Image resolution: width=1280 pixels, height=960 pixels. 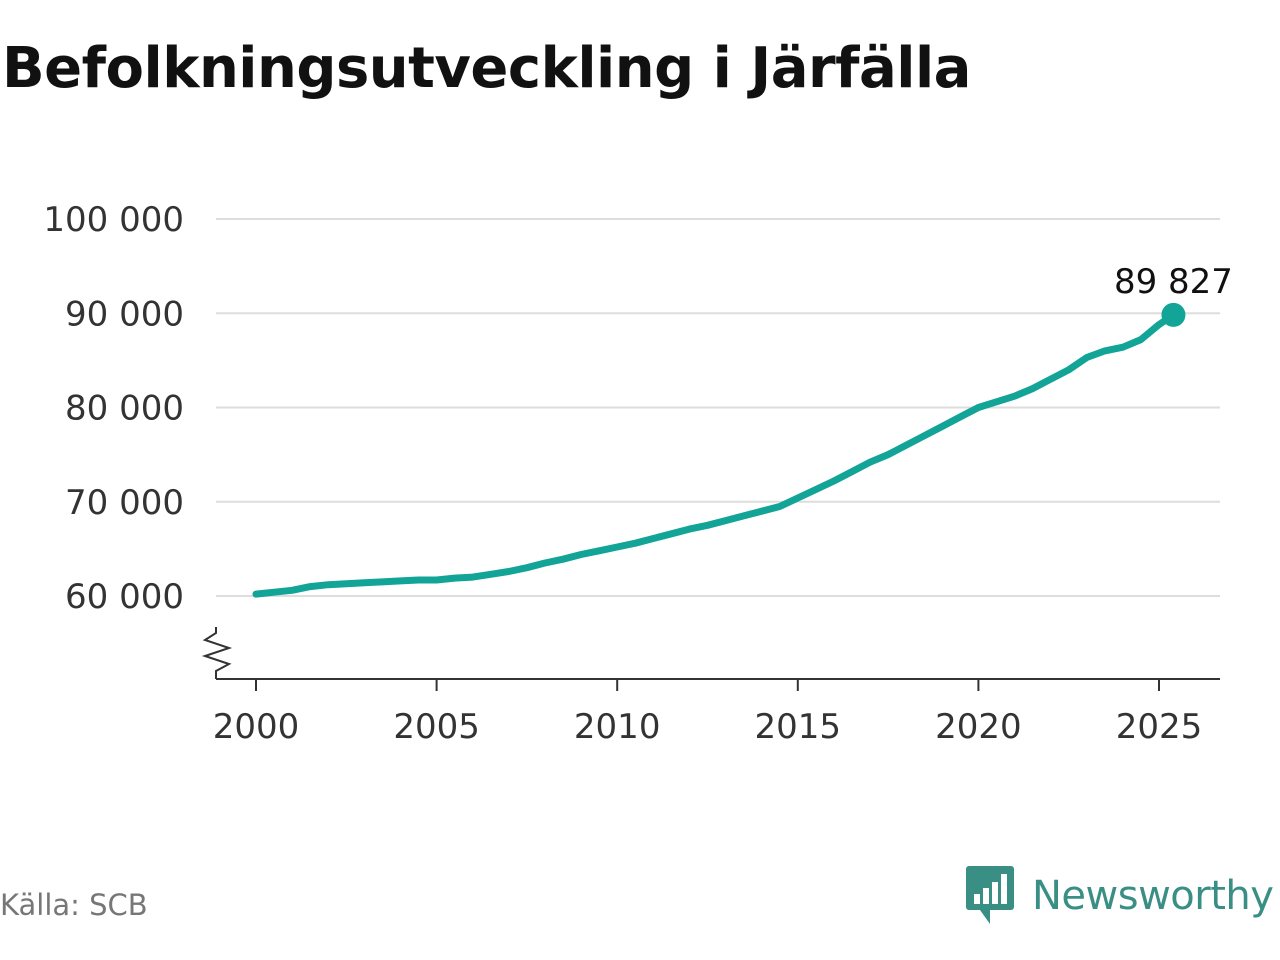 What do you see at coordinates (124, 314) in the screenshot?
I see `y-tick-label: 90 000` at bounding box center [124, 314].